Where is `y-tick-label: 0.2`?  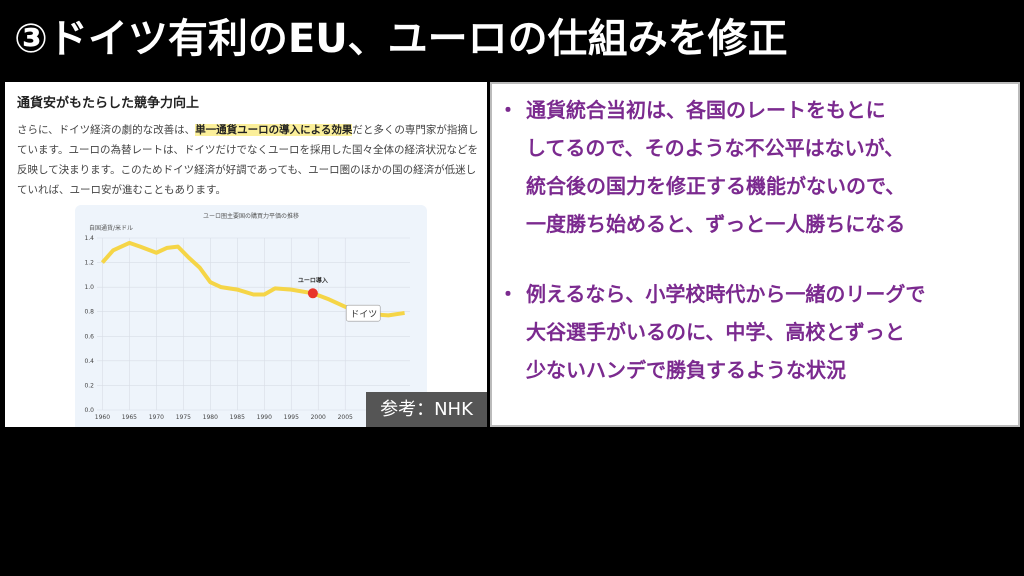
y-tick-label: 0.2 is located at coordinates (89, 385).